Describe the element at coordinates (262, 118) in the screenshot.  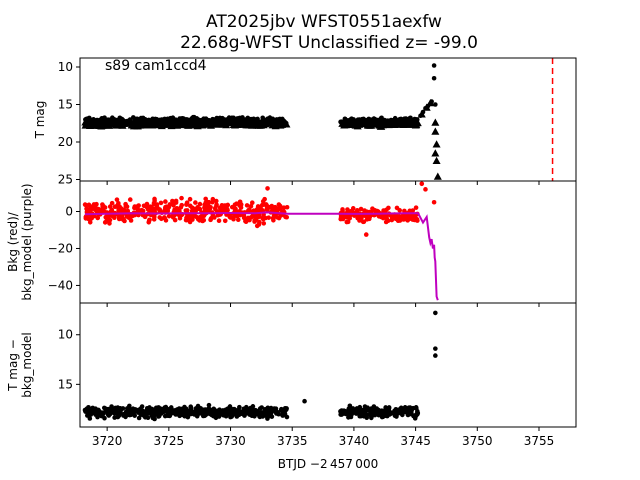
I see `top-series0-point` at that location.